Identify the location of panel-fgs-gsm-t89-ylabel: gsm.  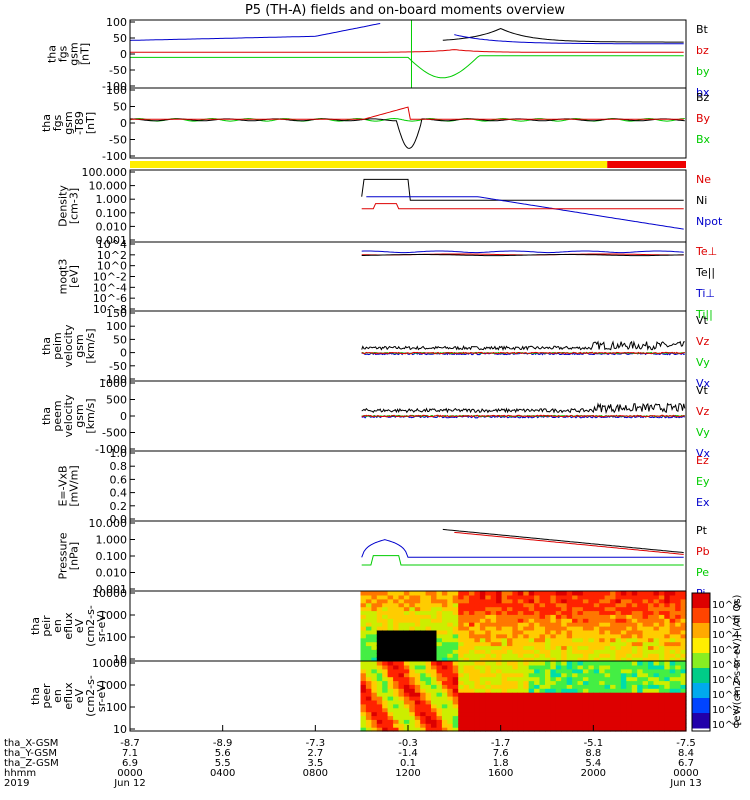
(68, 122).